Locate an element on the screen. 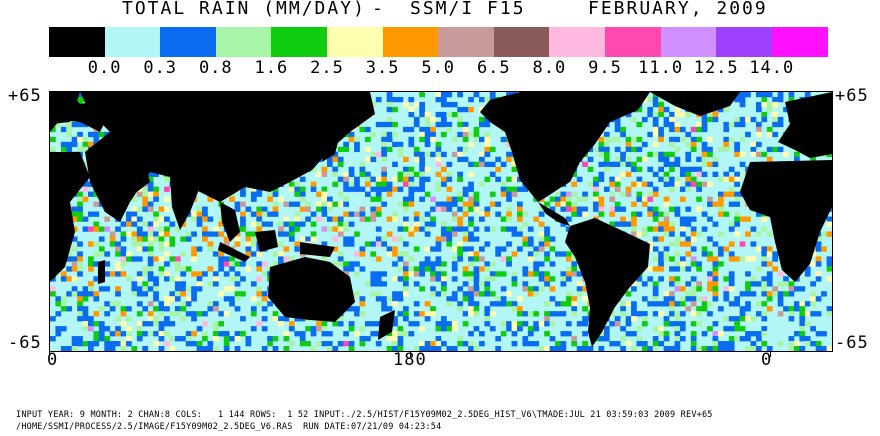 The width and height of the screenshot is (880, 436). colorbar-tick-label: 2.5 is located at coordinates (327, 68).